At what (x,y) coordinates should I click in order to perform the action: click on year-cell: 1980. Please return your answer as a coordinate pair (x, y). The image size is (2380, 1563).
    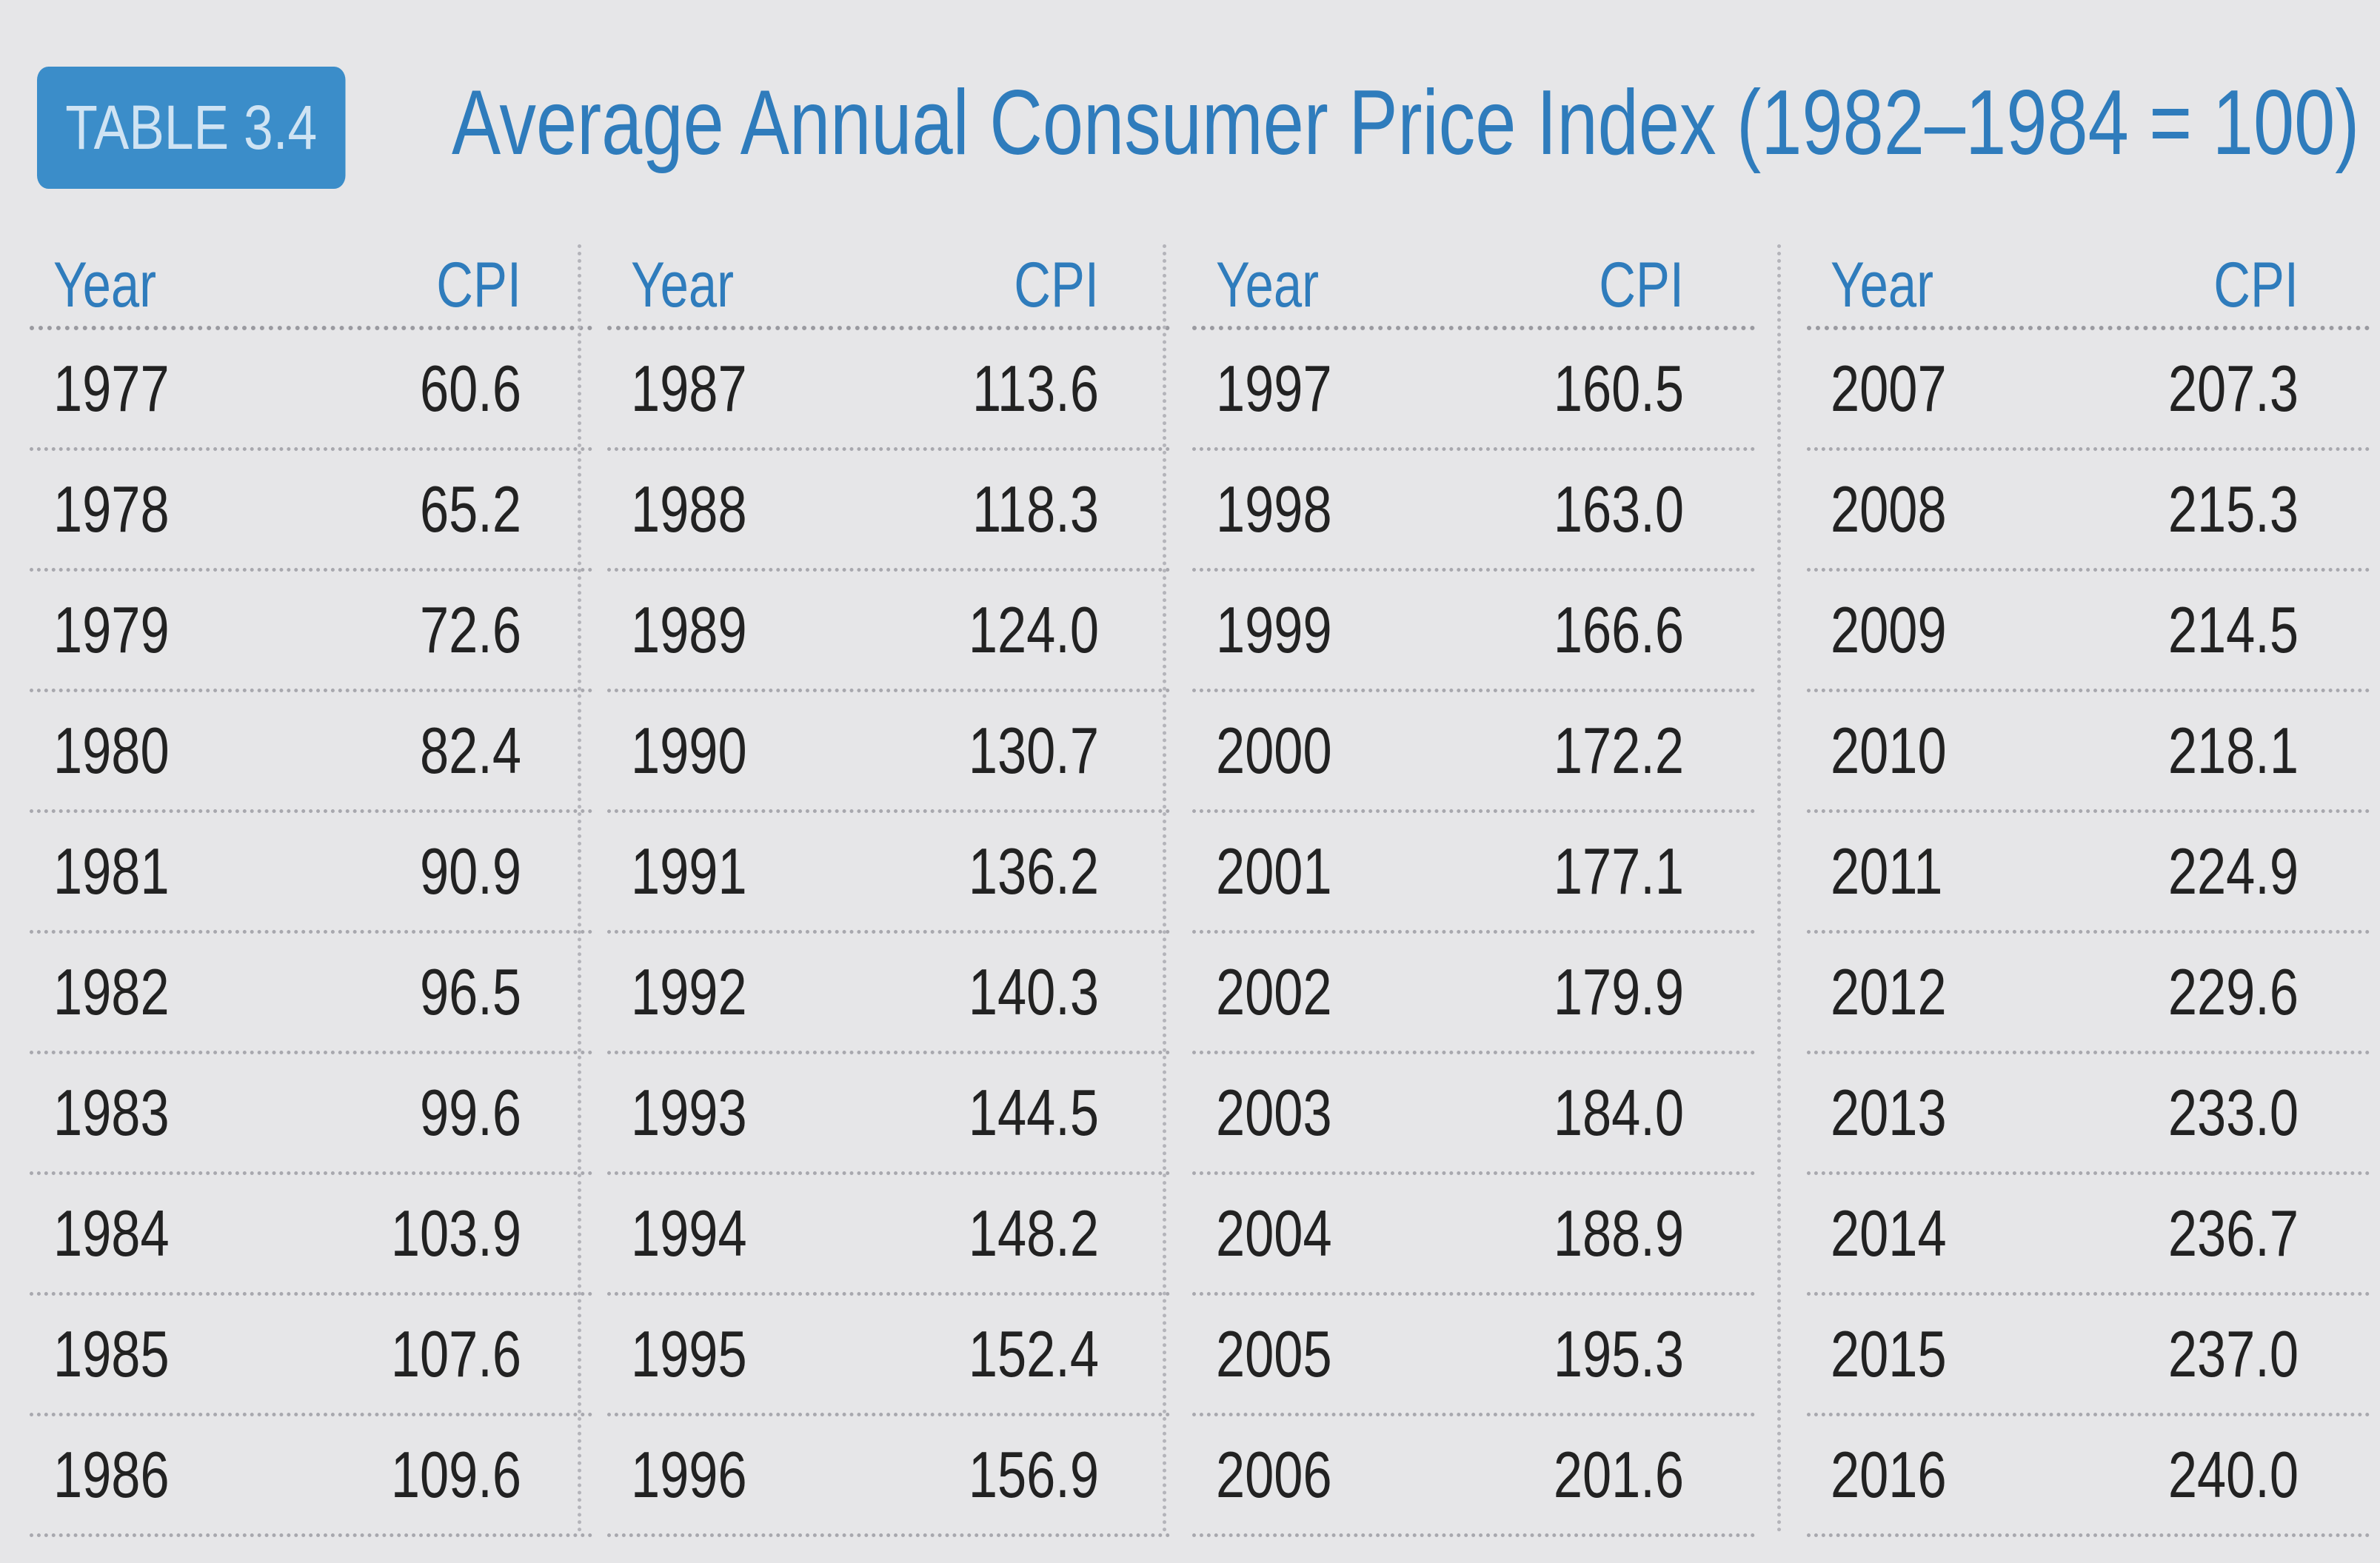
    Looking at the image, I should click on (111, 750).